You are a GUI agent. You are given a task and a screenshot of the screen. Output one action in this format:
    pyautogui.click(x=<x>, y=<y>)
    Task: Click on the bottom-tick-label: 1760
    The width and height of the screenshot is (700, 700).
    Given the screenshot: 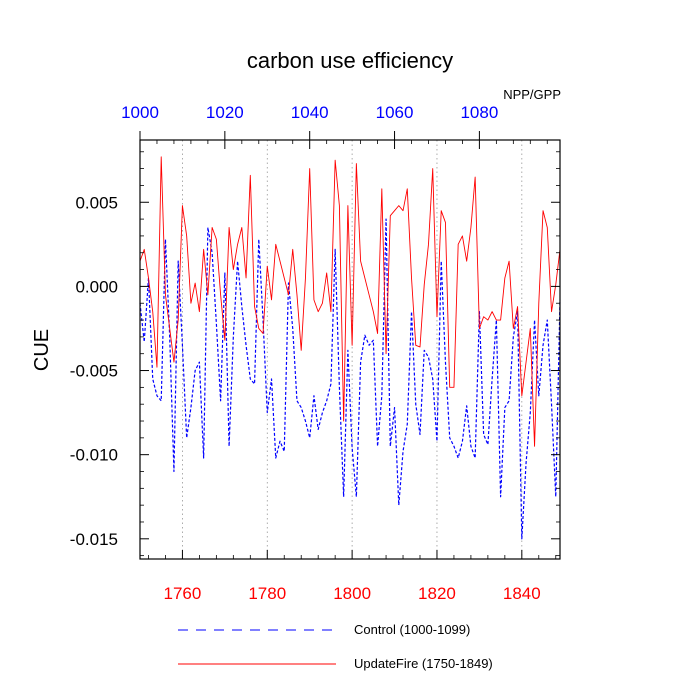 What is the action you would take?
    pyautogui.click(x=183, y=593)
    